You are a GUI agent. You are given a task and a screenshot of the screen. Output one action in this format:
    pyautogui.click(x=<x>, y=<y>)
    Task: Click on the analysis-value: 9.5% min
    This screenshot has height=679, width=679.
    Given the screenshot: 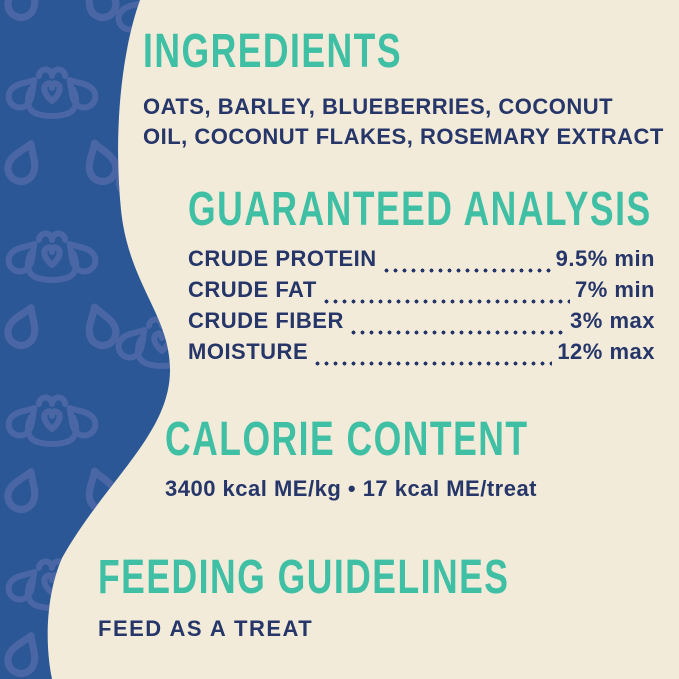 What is the action you would take?
    pyautogui.click(x=605, y=258)
    